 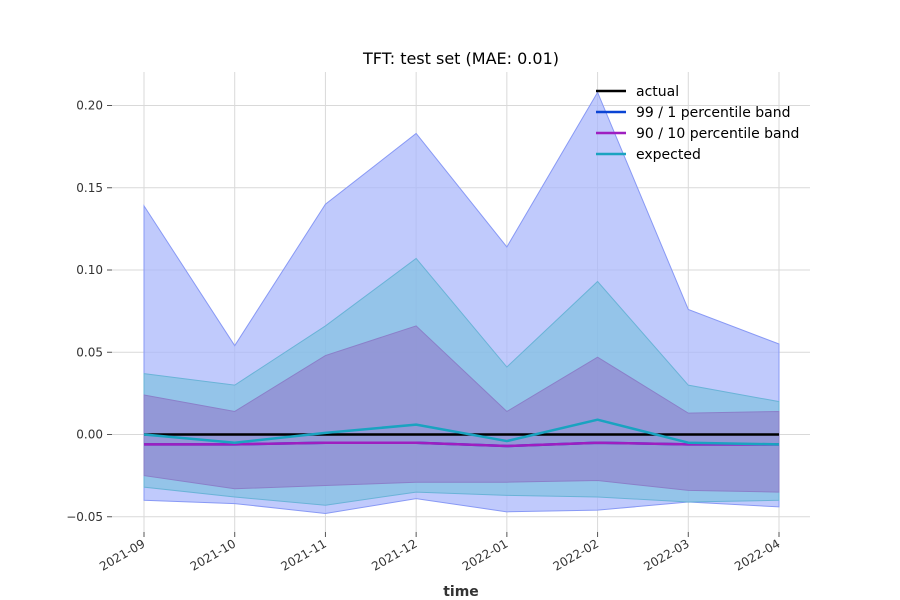 I want to click on y-tick-label: 0.05, so click(x=89, y=352).